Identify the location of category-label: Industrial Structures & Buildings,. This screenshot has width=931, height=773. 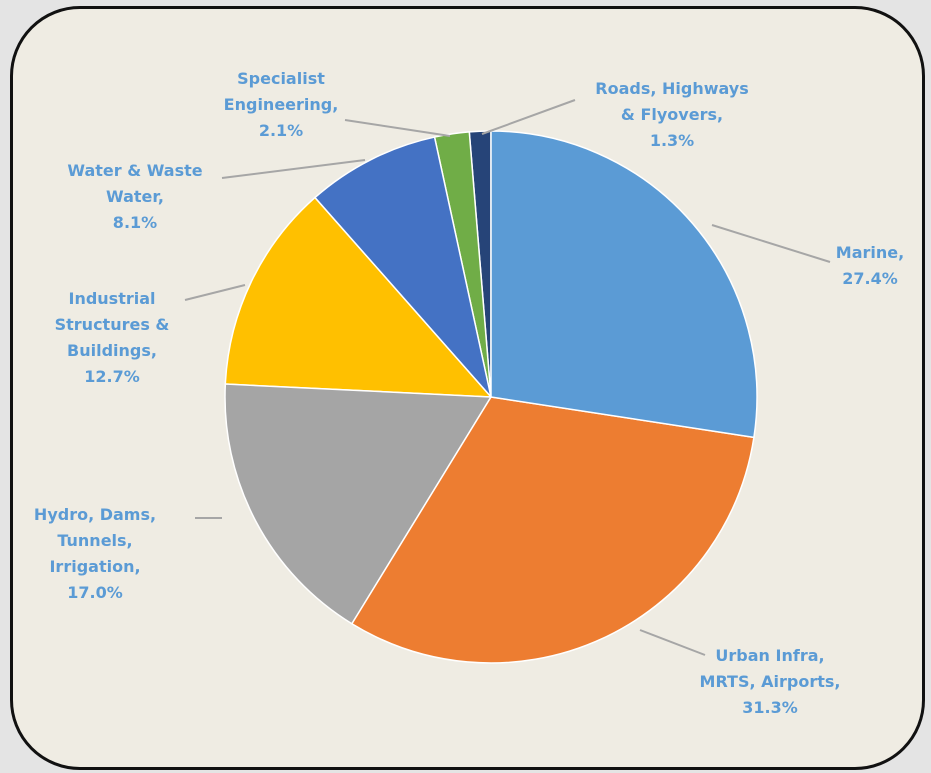
(112, 324).